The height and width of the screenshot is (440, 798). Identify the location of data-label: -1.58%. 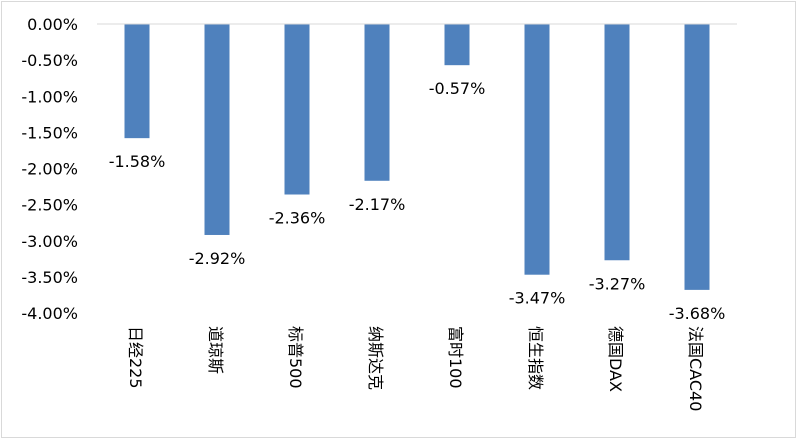
(137, 161).